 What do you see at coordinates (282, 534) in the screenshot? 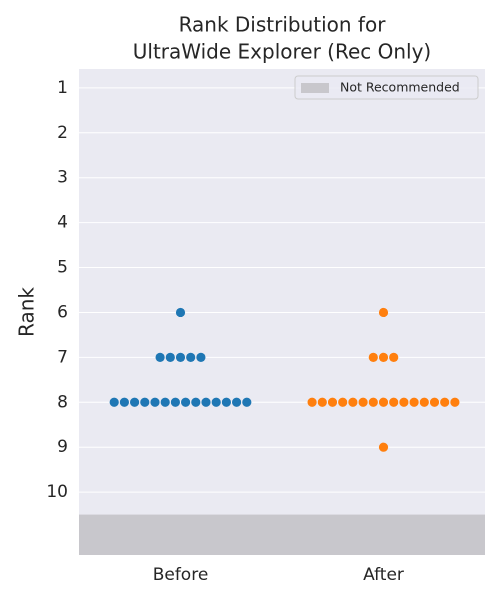
I see `shaded-region` at bounding box center [282, 534].